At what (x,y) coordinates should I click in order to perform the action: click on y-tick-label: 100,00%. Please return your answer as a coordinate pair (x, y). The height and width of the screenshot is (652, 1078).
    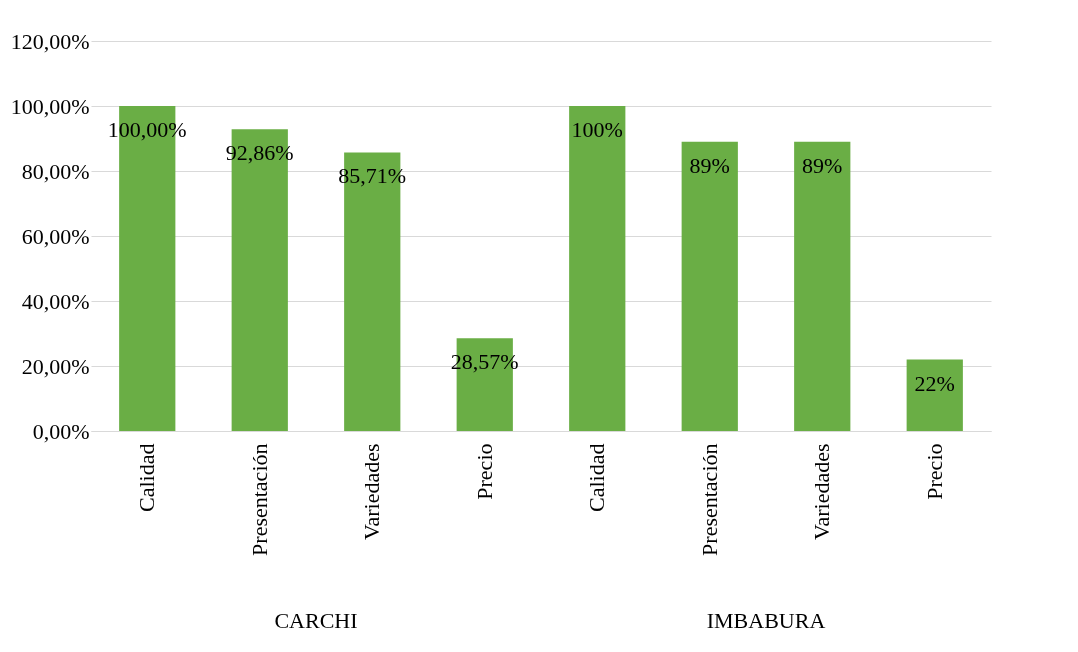
    Looking at the image, I should click on (50, 106).